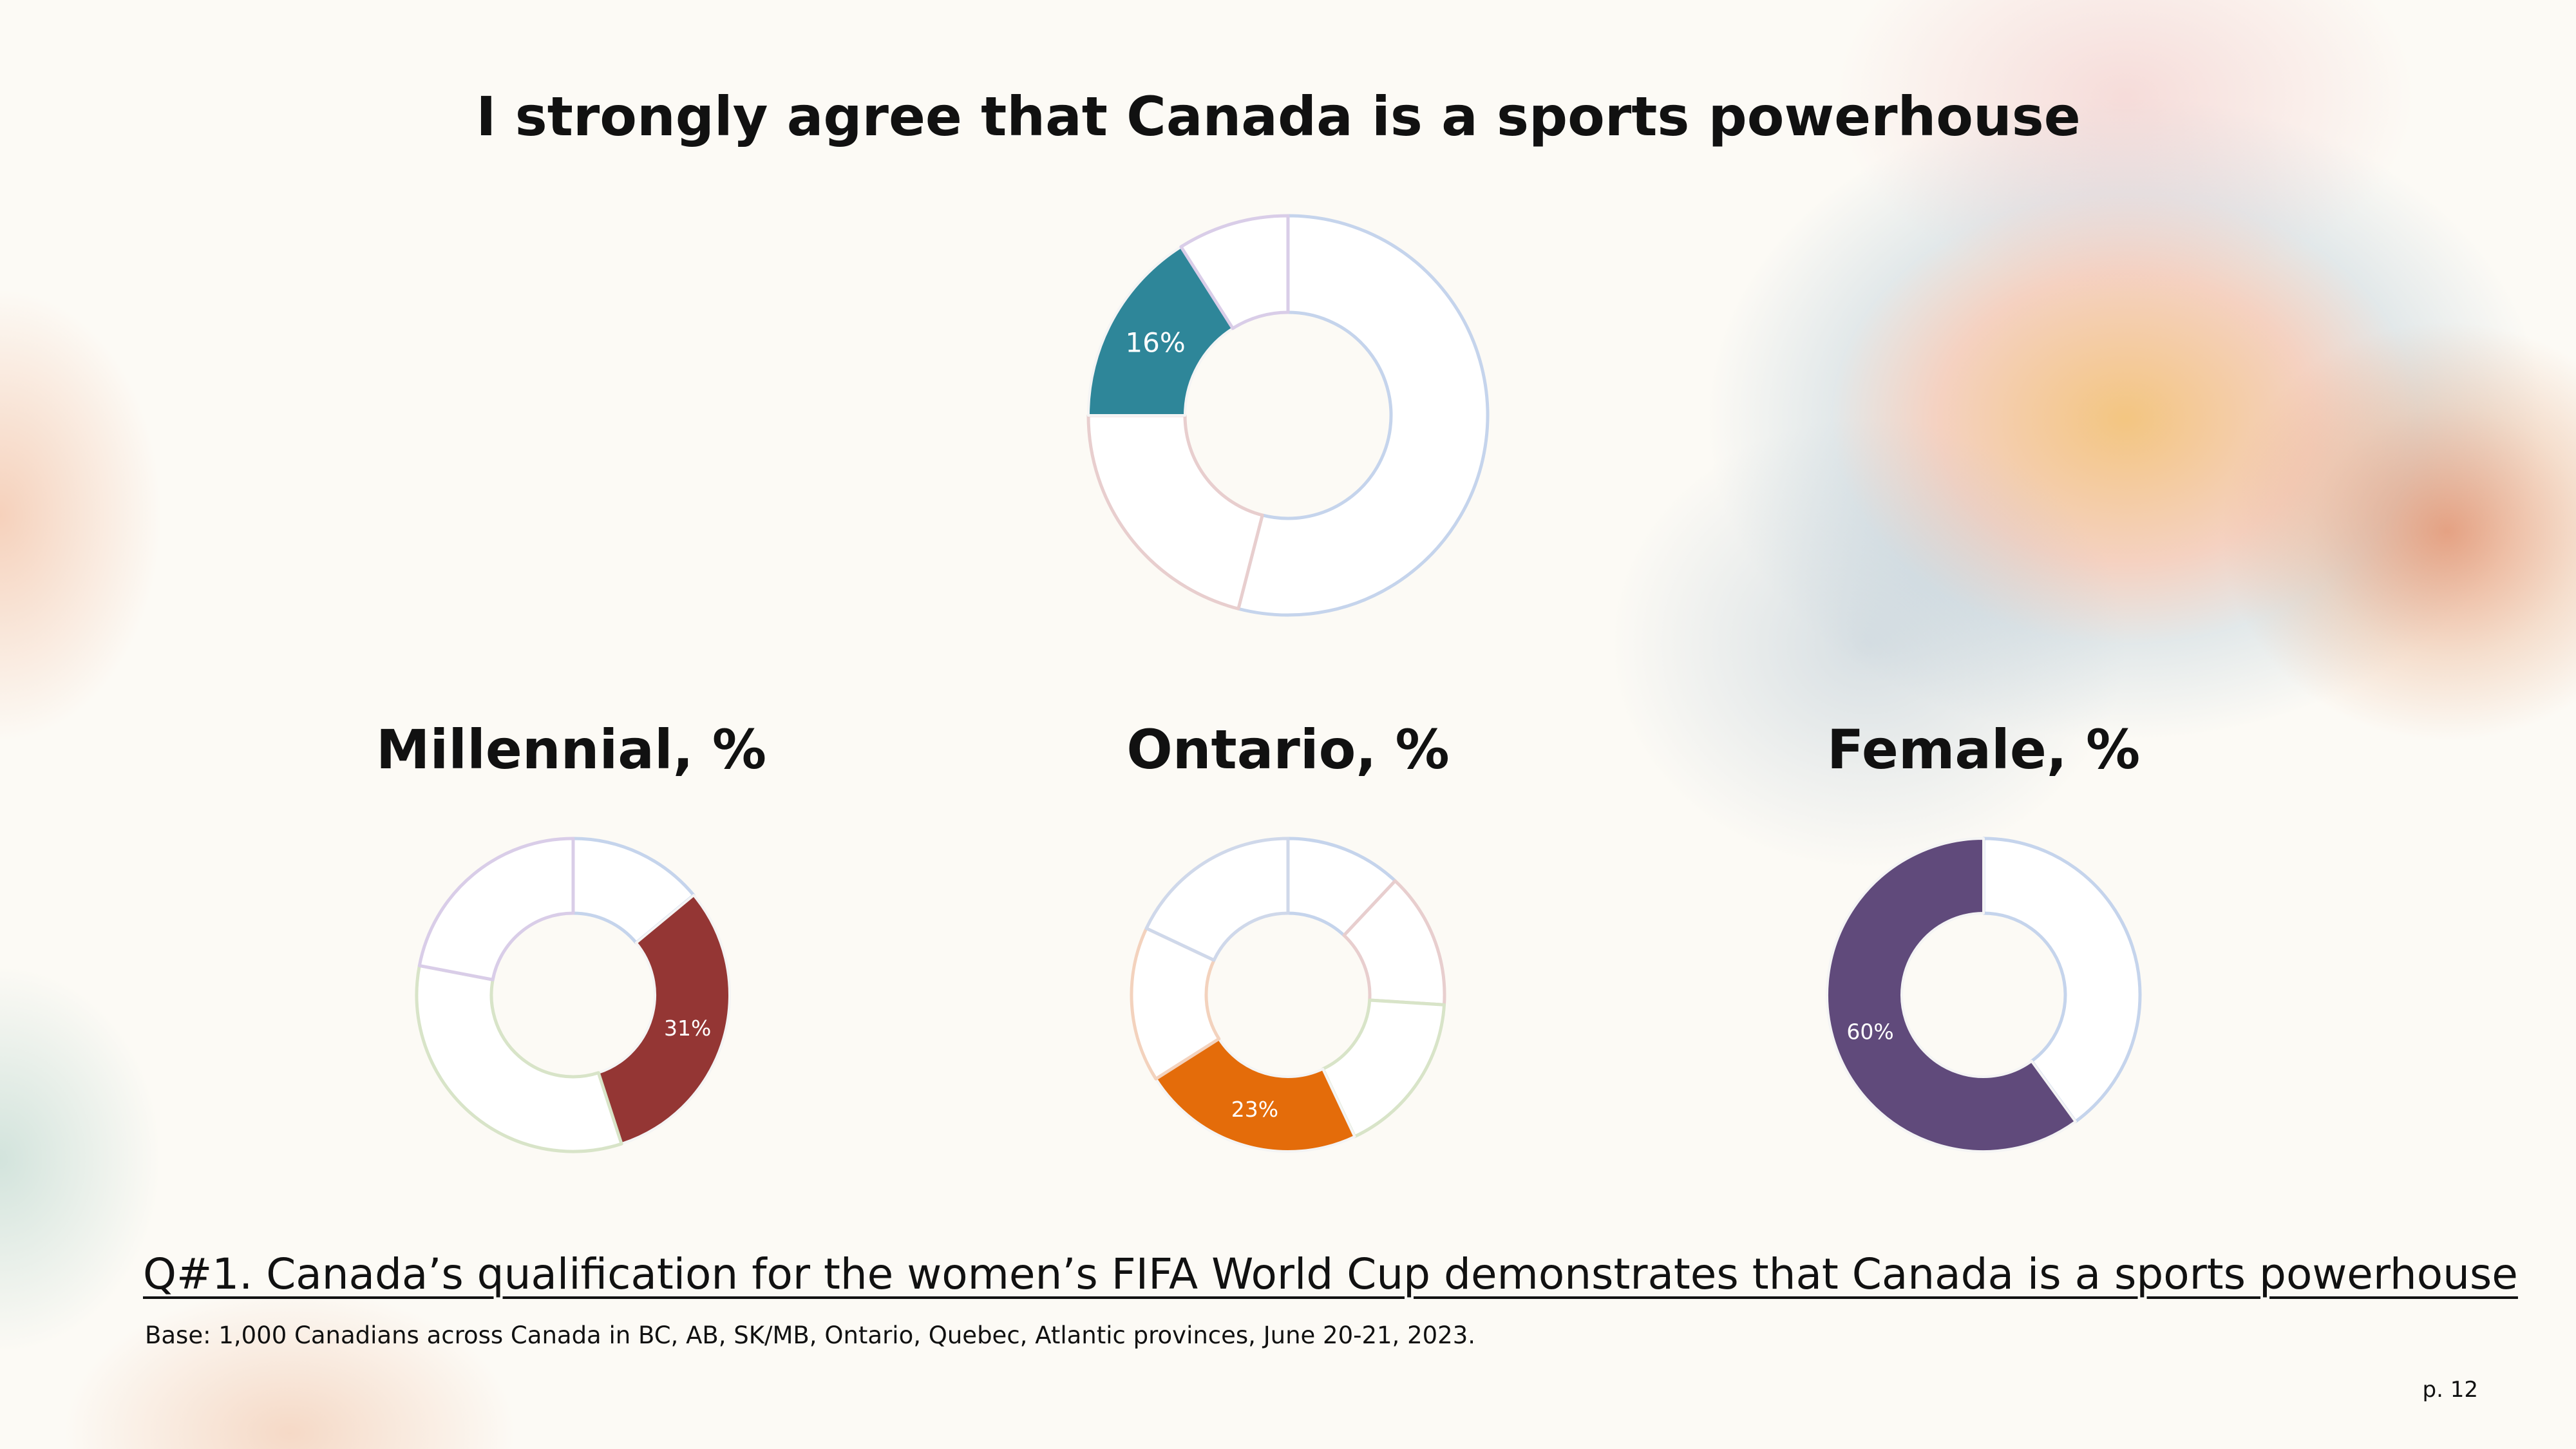 Image resolution: width=2576 pixels, height=1449 pixels. I want to click on page-number: p. 12, so click(2450, 1390).